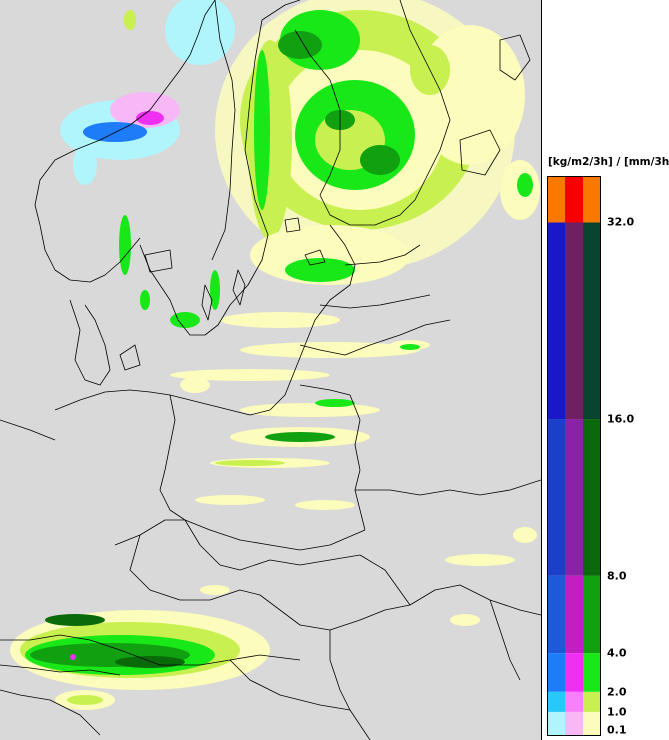 This screenshot has height=740, width=669. What do you see at coordinates (130, 357) in the screenshot?
I see `danish-islands` at bounding box center [130, 357].